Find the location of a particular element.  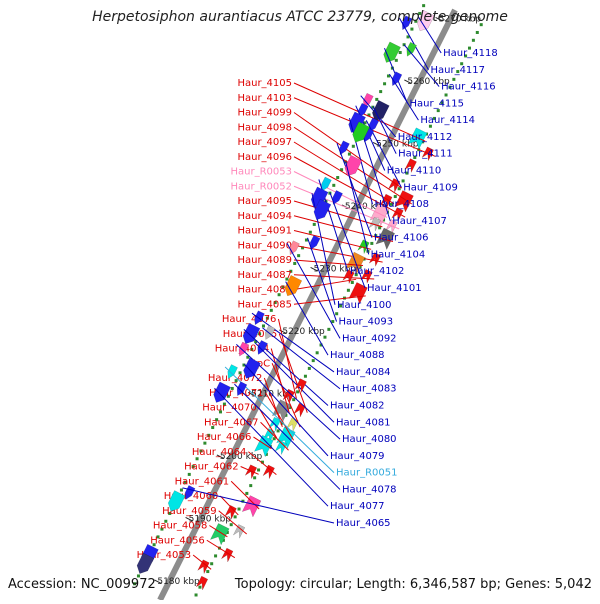

right-gene-label: Haur_4117 is located at coordinates (457, 70).